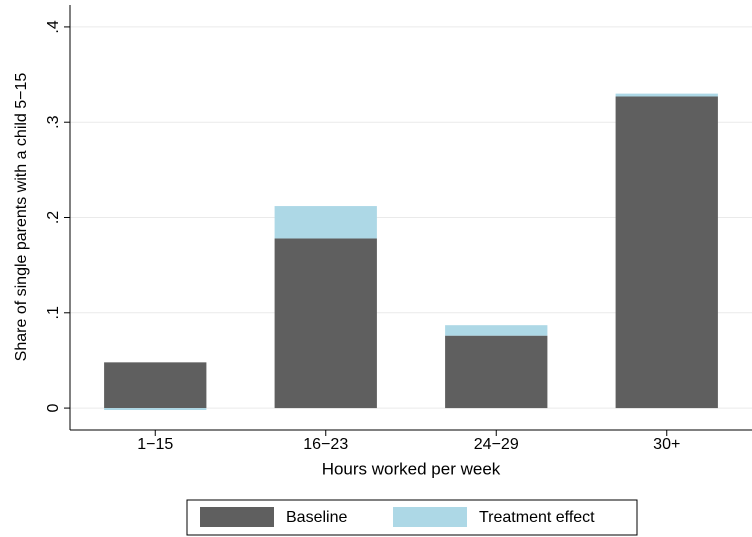  I want to click on legend-label: Baseline, so click(316, 517).